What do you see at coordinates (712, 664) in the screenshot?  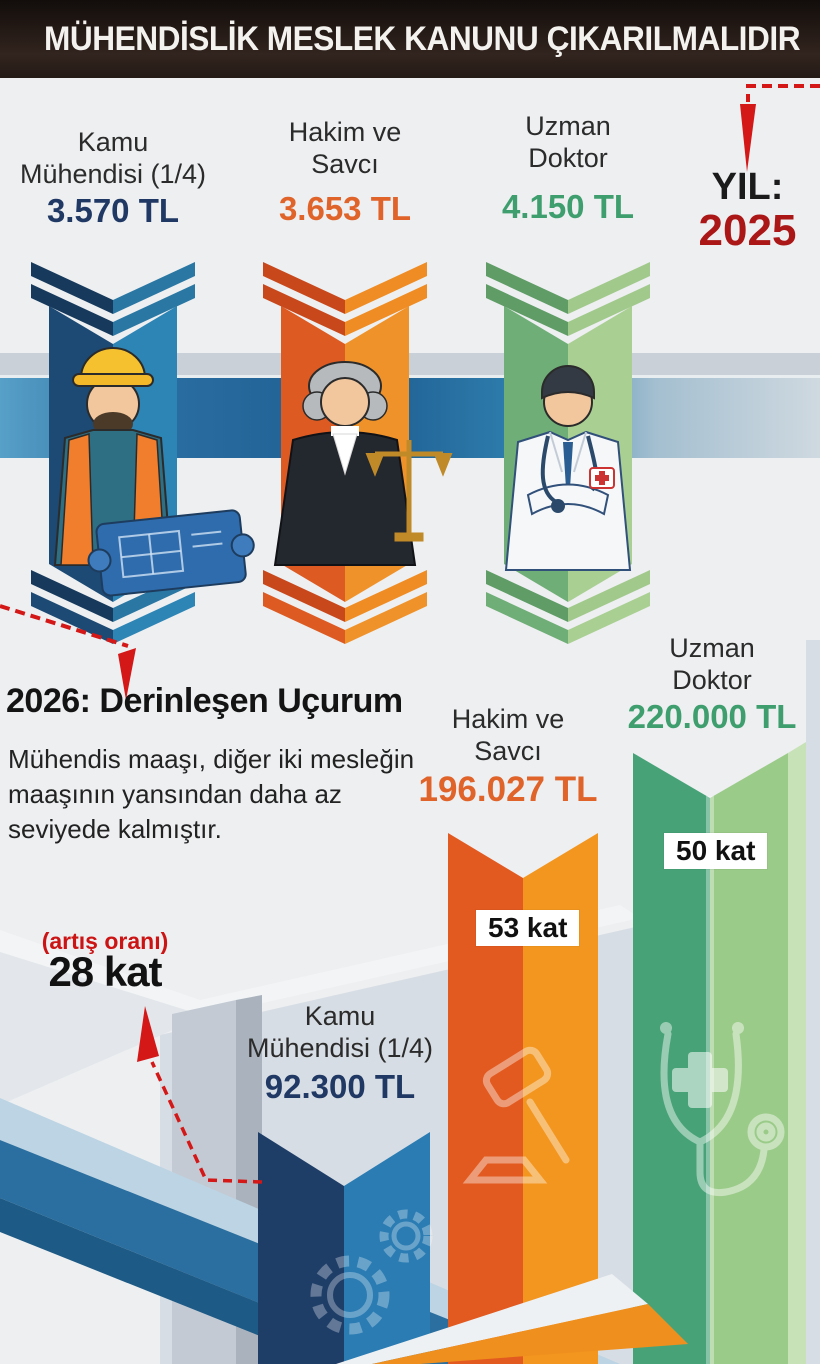 I see `label-doctor-2026: Uzman Doktor` at bounding box center [712, 664].